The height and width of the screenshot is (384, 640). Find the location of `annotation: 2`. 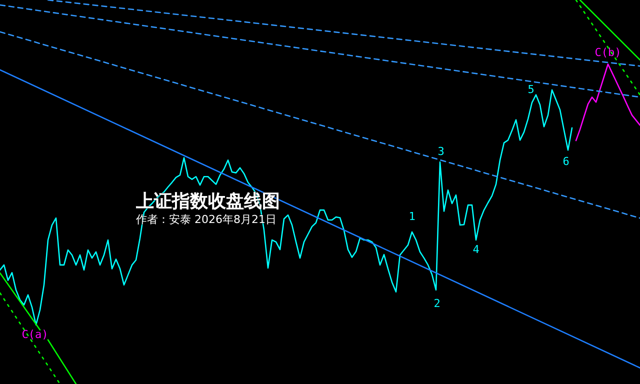

annotation: 2 is located at coordinates (437, 303).